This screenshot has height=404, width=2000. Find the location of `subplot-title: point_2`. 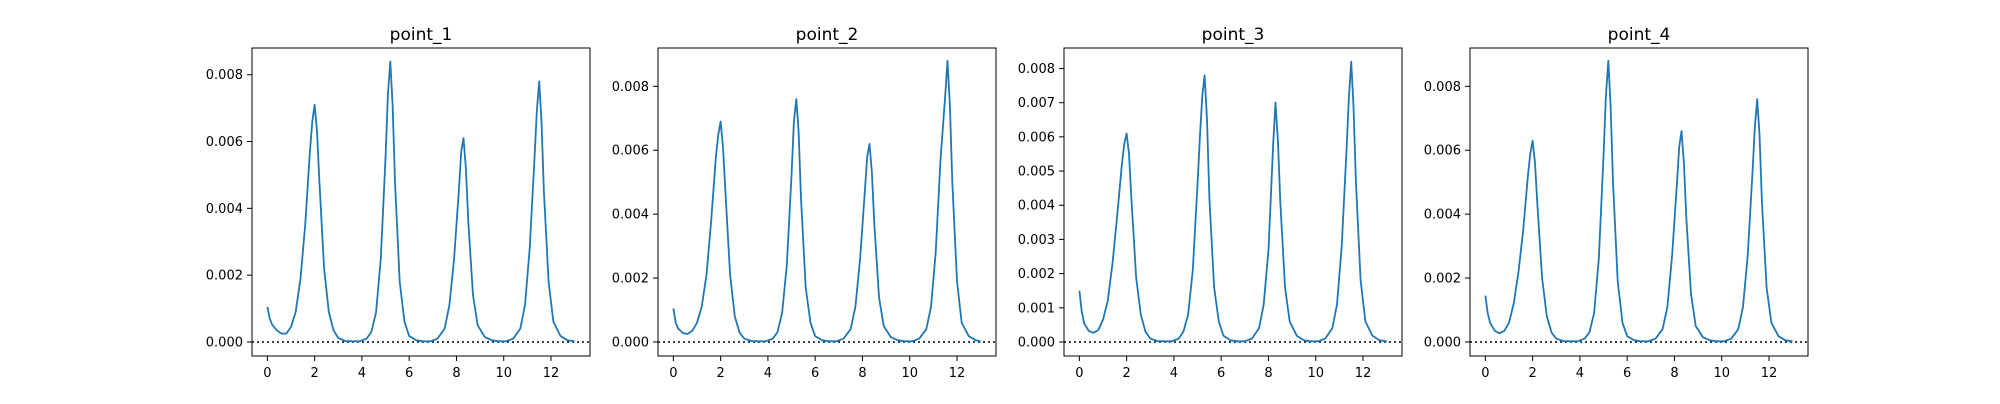

subplot-title: point_2 is located at coordinates (827, 35).